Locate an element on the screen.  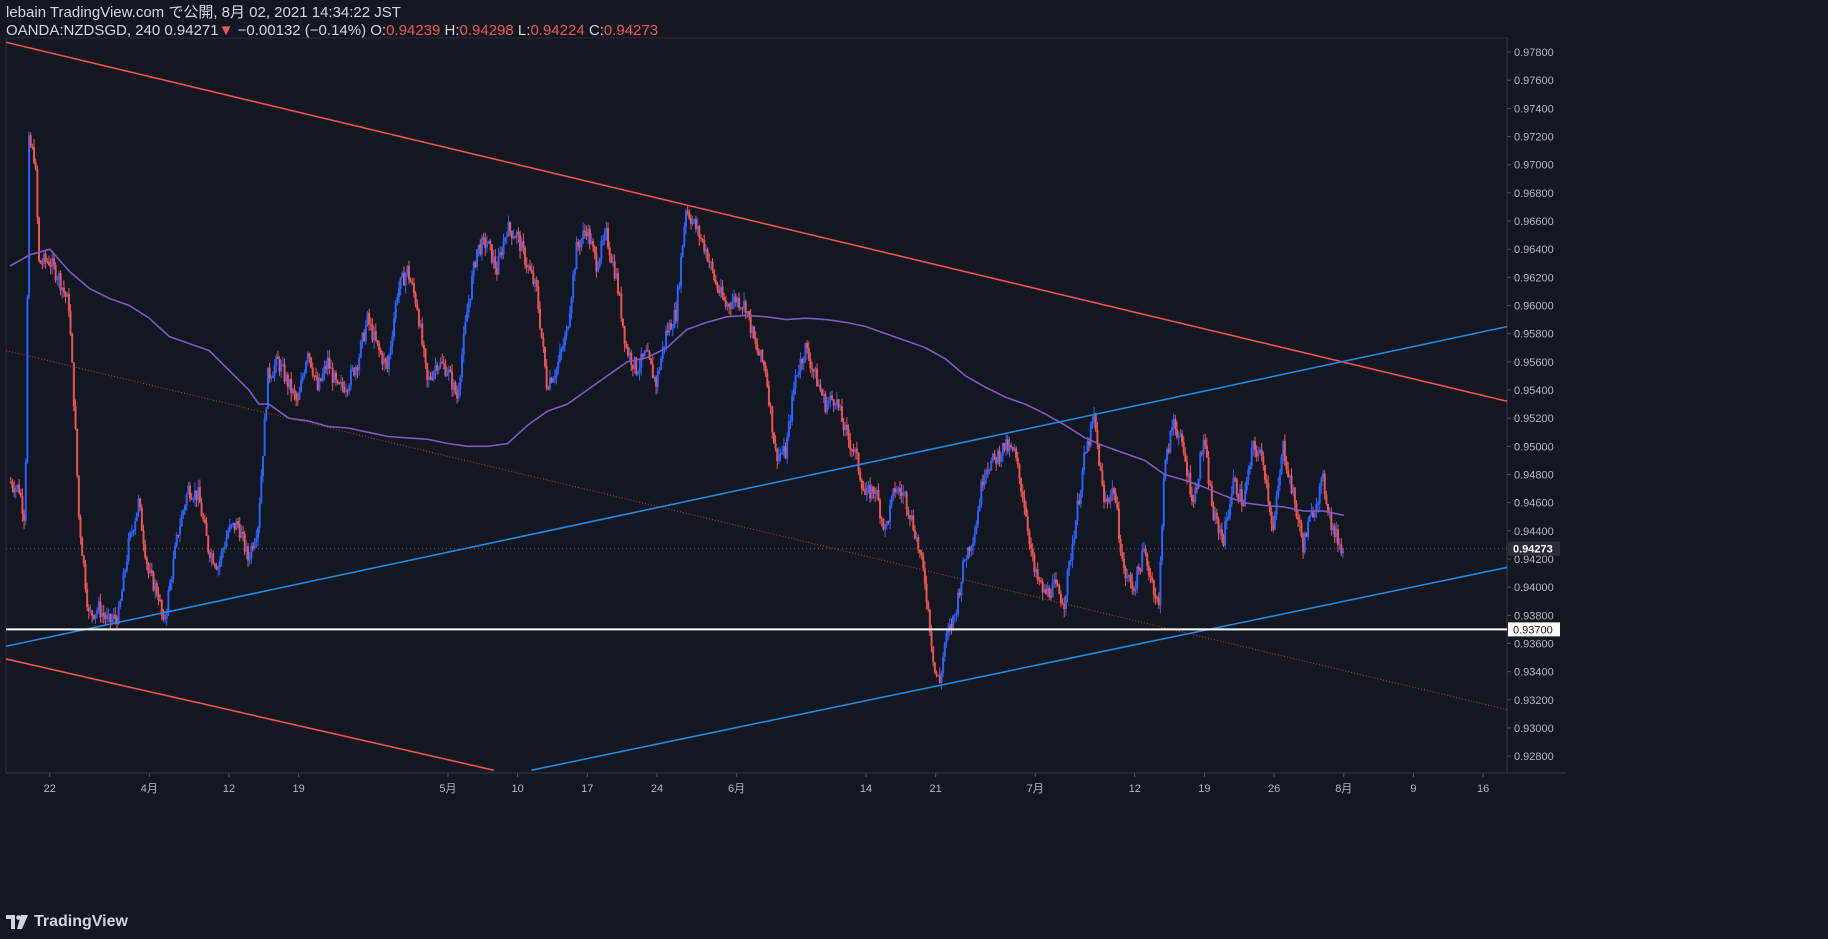
y-tick-label: 0.95000 is located at coordinates (1534, 447).